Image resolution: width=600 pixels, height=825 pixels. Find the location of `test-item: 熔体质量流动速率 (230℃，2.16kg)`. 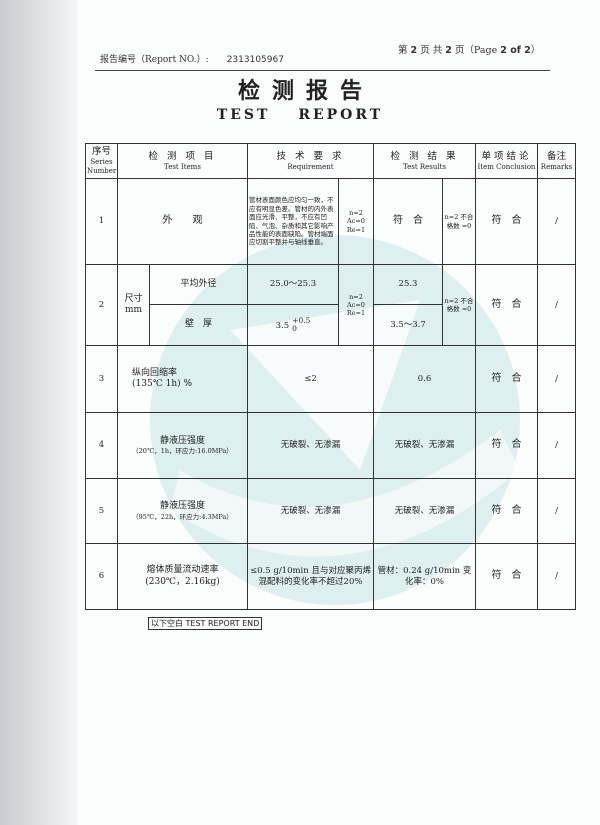

test-item: 熔体质量流动速率 (230℃，2.16kg) is located at coordinates (182, 576).